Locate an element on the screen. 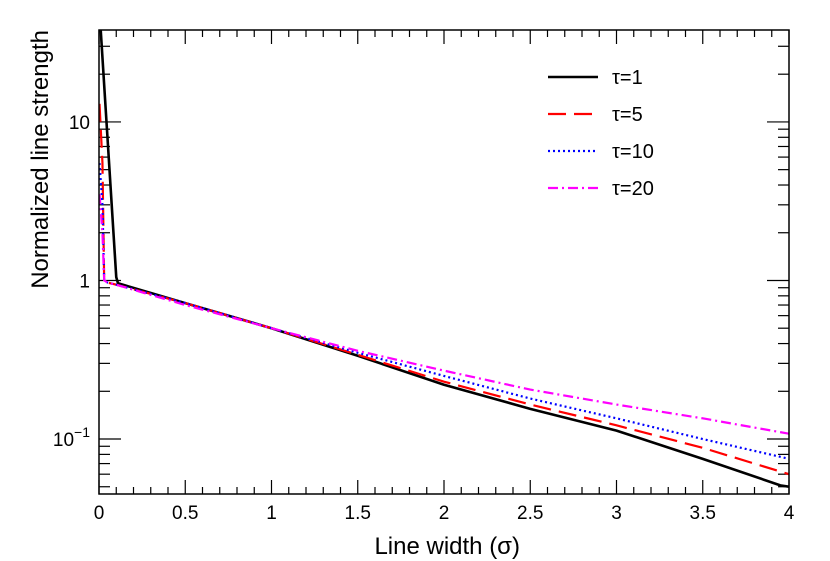 The image size is (830, 561). y-axis-title: Normalized line strength is located at coordinates (40, 159).